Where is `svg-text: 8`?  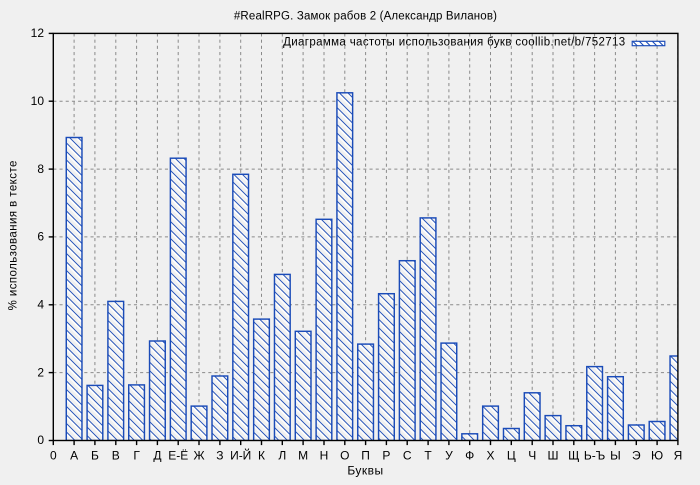 svg-text: 8 is located at coordinates (40, 169).